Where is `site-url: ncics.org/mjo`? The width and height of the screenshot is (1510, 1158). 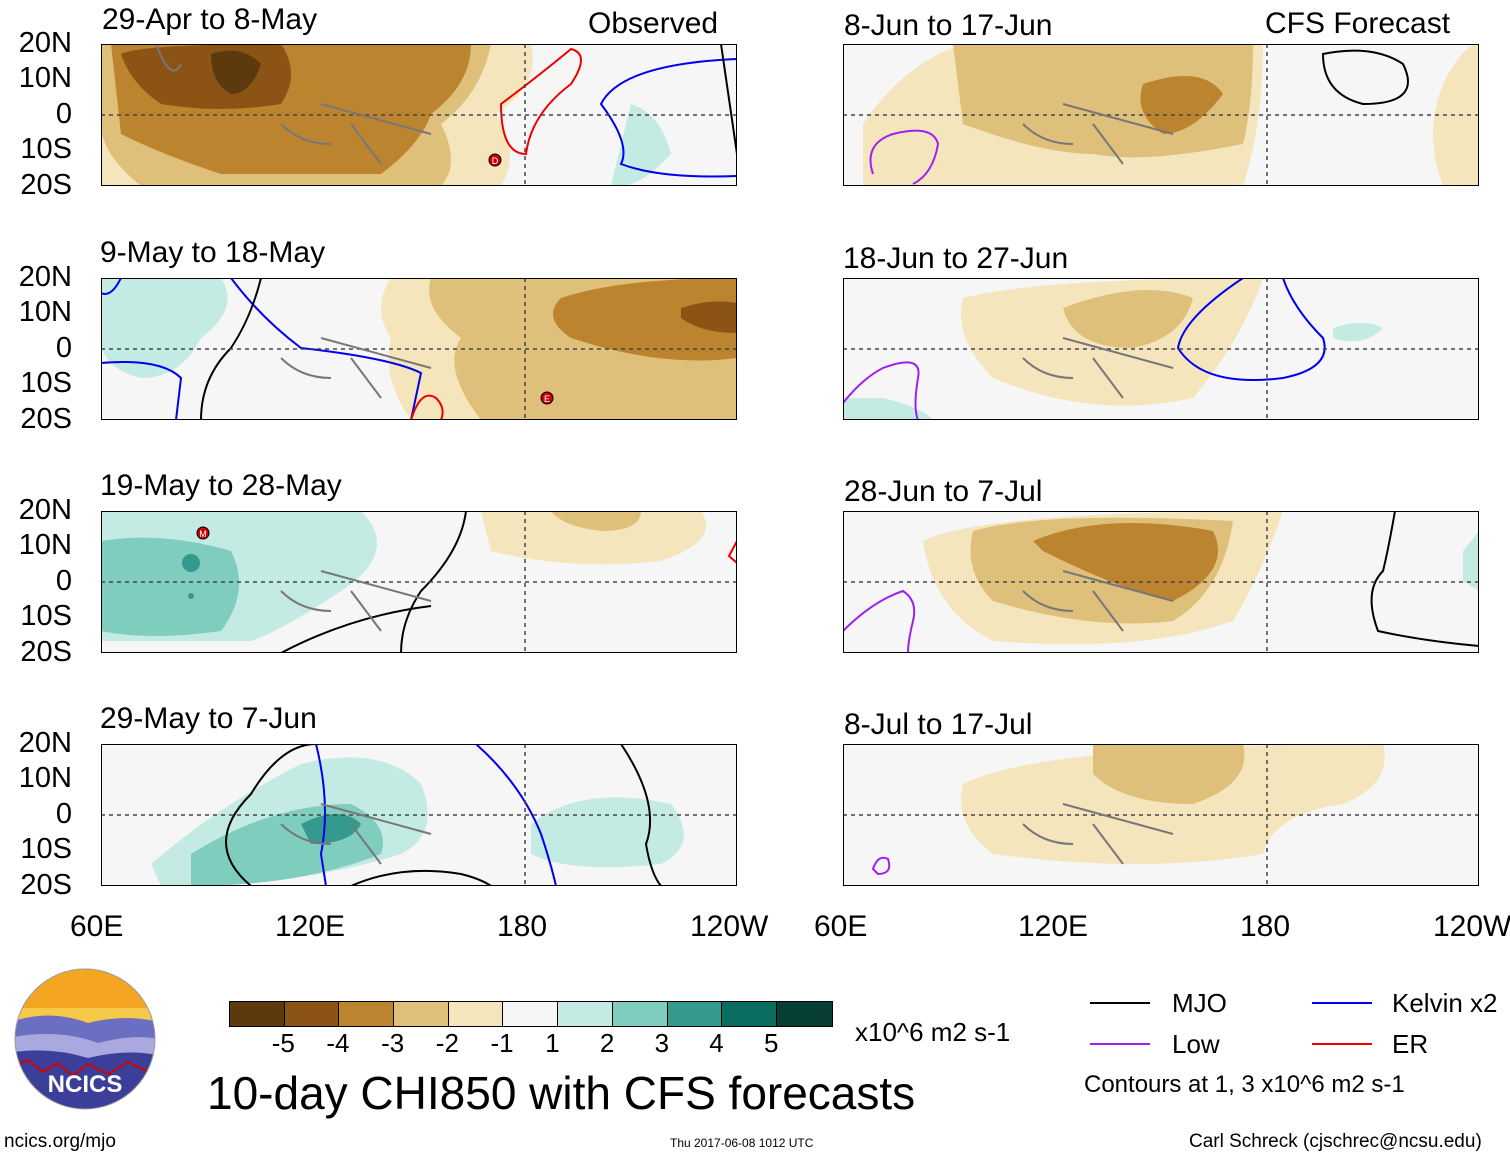 site-url: ncics.org/mjo is located at coordinates (60, 1141).